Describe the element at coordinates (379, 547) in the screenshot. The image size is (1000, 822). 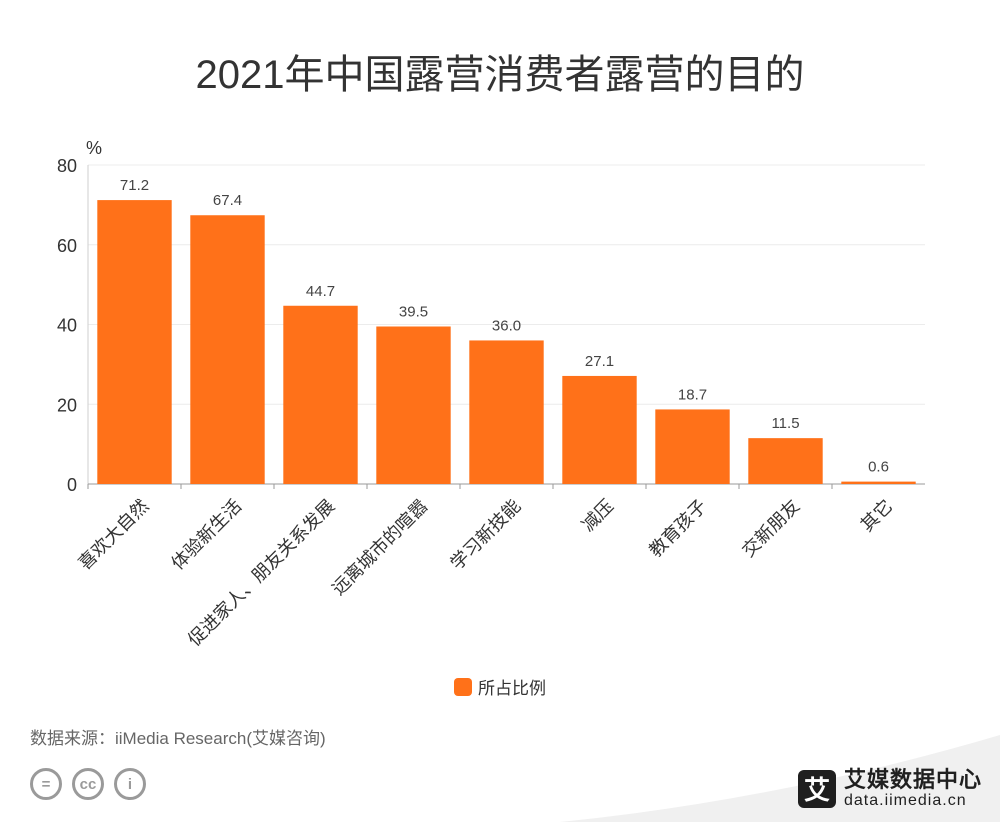
I see `x-tick-label: 远离城市的喧嚣` at that location.